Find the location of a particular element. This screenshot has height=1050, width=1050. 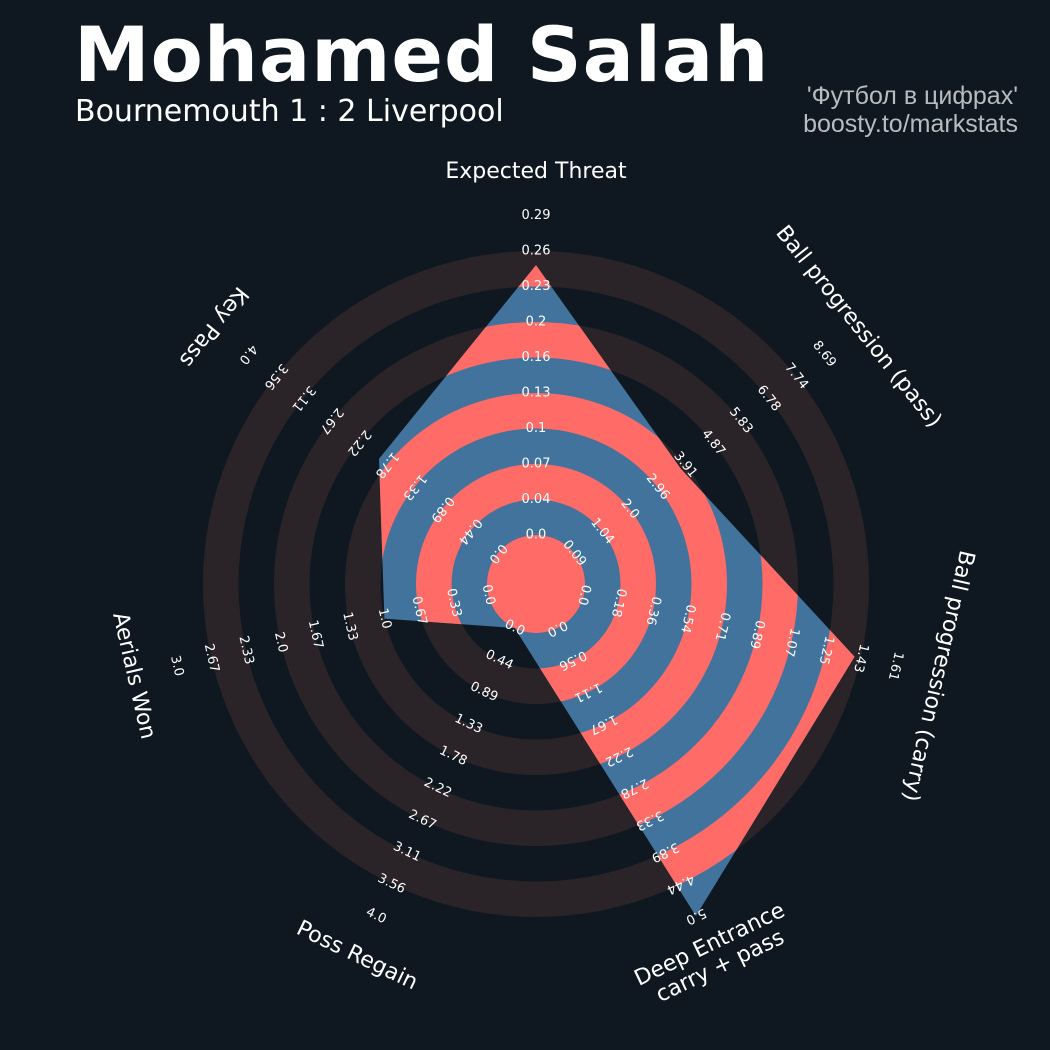

tick-label: 0.36 is located at coordinates (652, 611).